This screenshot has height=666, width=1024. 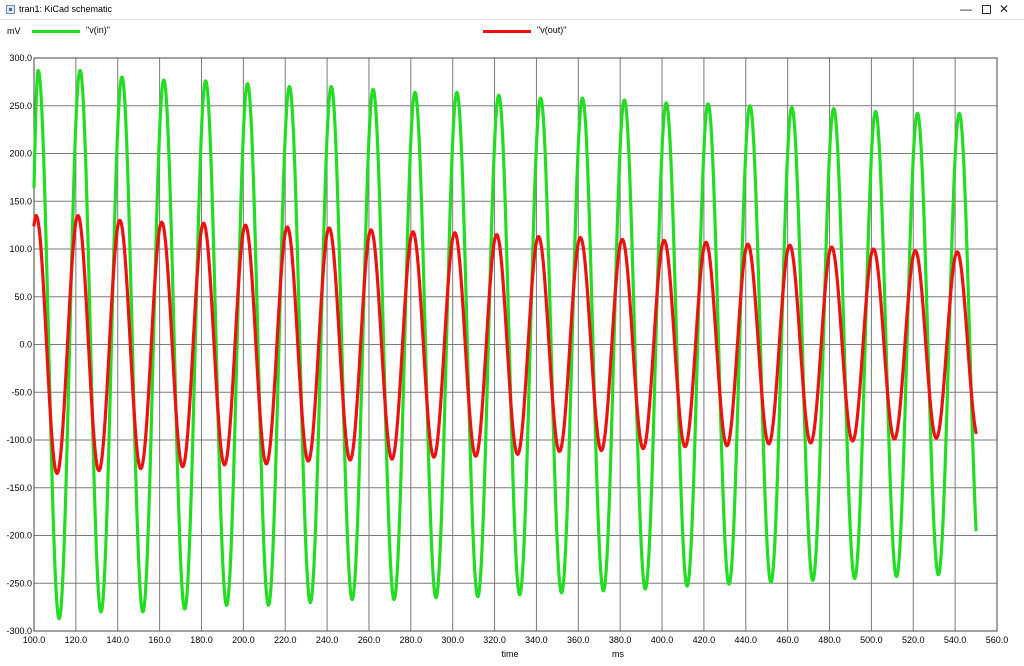 What do you see at coordinates (512, 10) in the screenshot?
I see `window-titlebar: tran1: KiCad schematic — ✕` at bounding box center [512, 10].